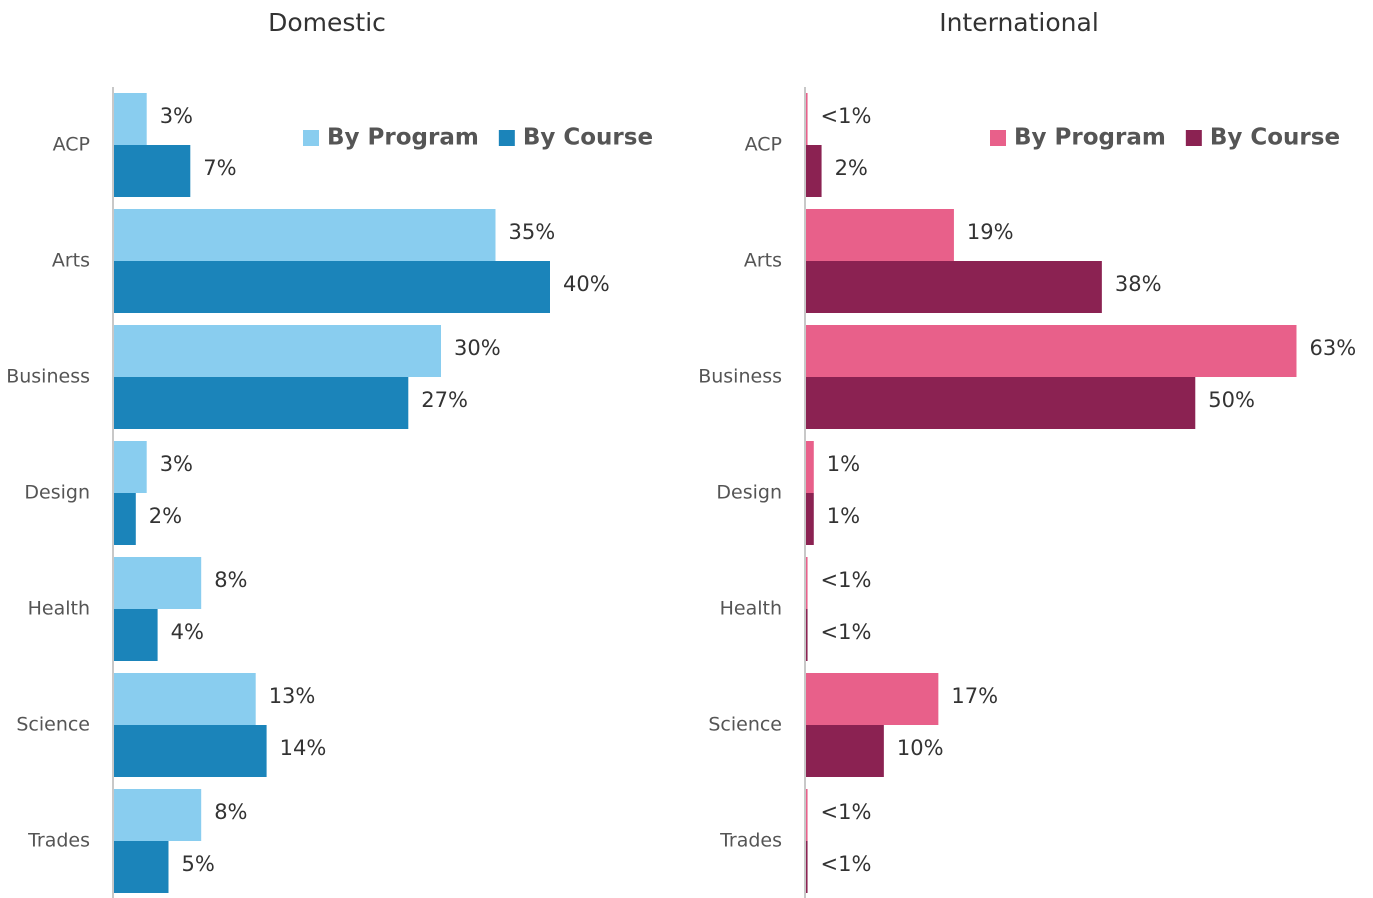 The width and height of the screenshot is (1373, 898). What do you see at coordinates (187, 632) in the screenshot?
I see `value-label: 4%` at bounding box center [187, 632].